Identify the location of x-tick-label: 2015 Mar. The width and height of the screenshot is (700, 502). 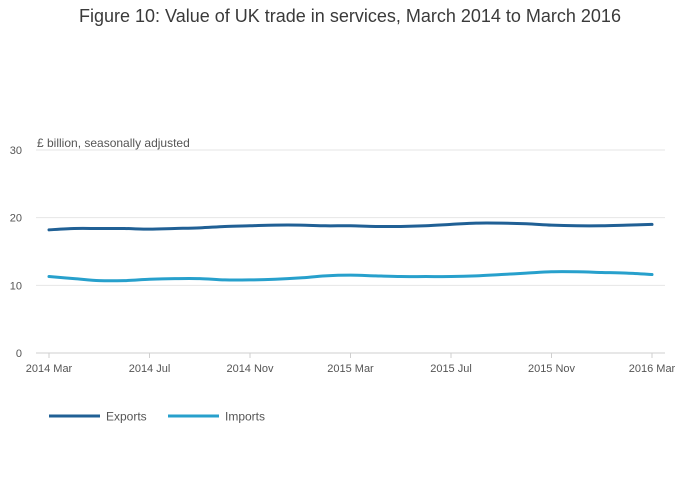
(350, 369).